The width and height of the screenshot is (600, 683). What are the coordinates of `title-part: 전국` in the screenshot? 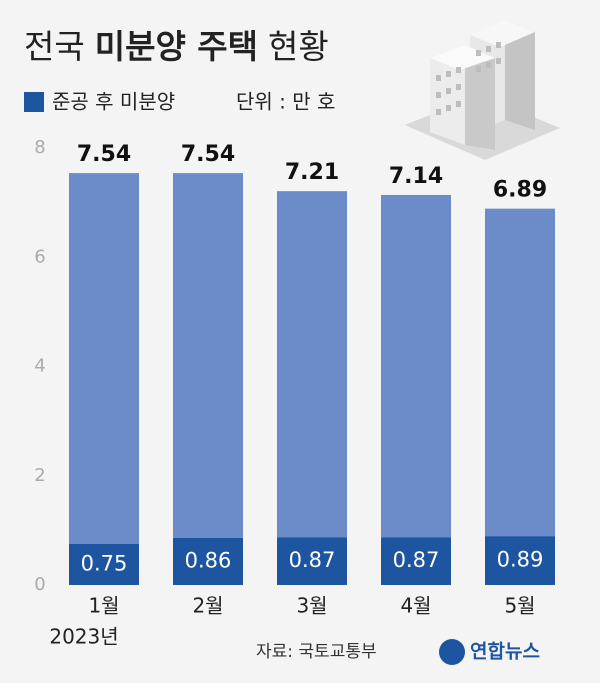 It's located at (54, 46).